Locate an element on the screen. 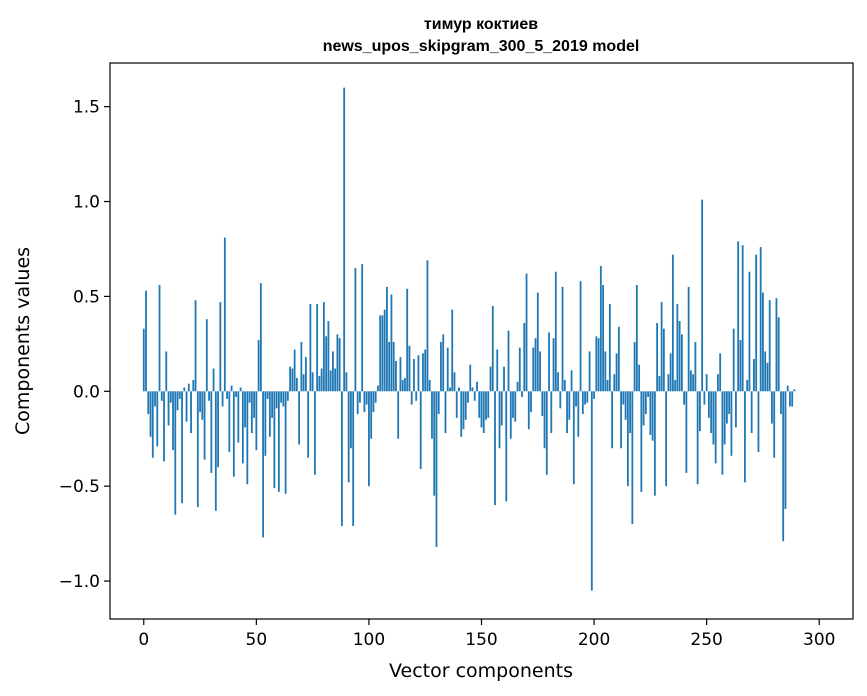  x-axis-label: Vector components is located at coordinates (481, 671).